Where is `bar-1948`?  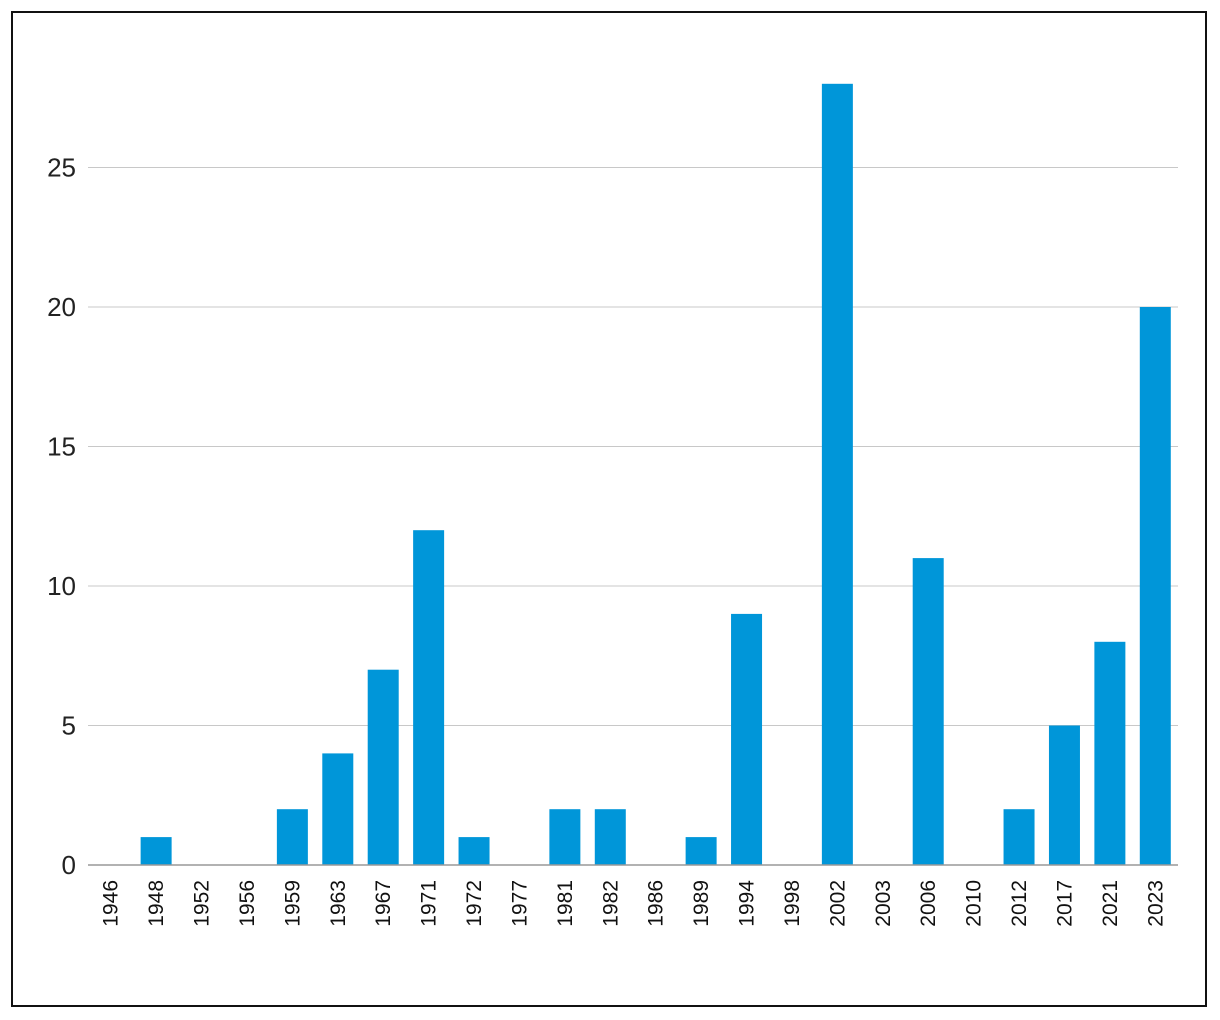 bar-1948 is located at coordinates (156, 851).